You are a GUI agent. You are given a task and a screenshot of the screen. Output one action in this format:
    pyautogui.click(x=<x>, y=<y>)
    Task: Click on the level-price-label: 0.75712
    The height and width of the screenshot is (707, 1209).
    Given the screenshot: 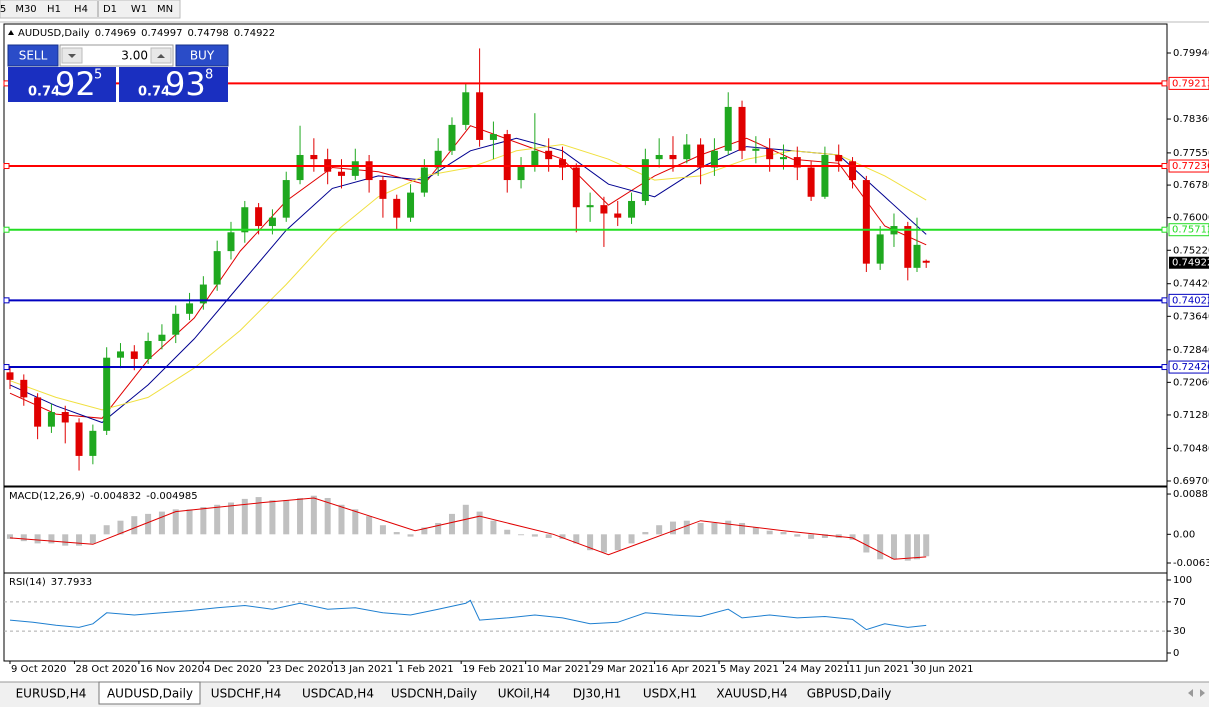 What is the action you would take?
    pyautogui.click(x=1190, y=230)
    